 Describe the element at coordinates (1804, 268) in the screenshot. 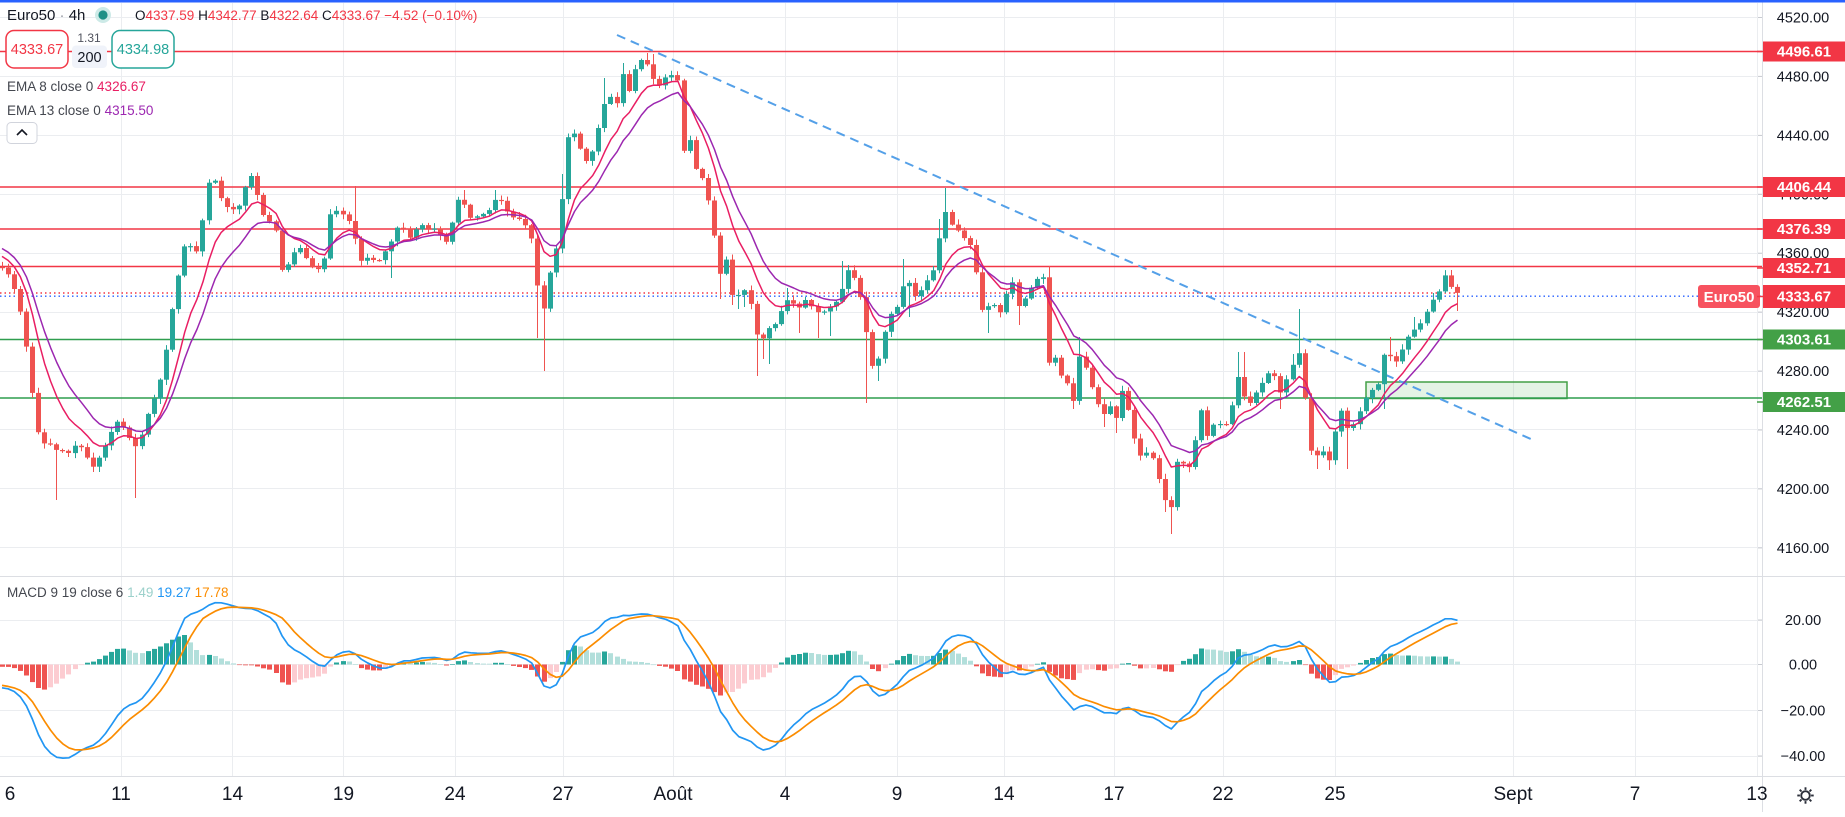

I see `svg-text: 4352.71` at that location.